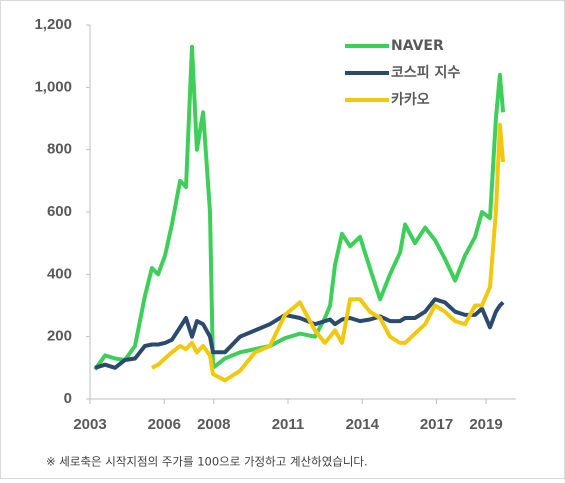 Image resolution: width=565 pixels, height=483 pixels. What do you see at coordinates (425, 73) in the screenshot?
I see `legend-label: 코스피 지수` at bounding box center [425, 73].